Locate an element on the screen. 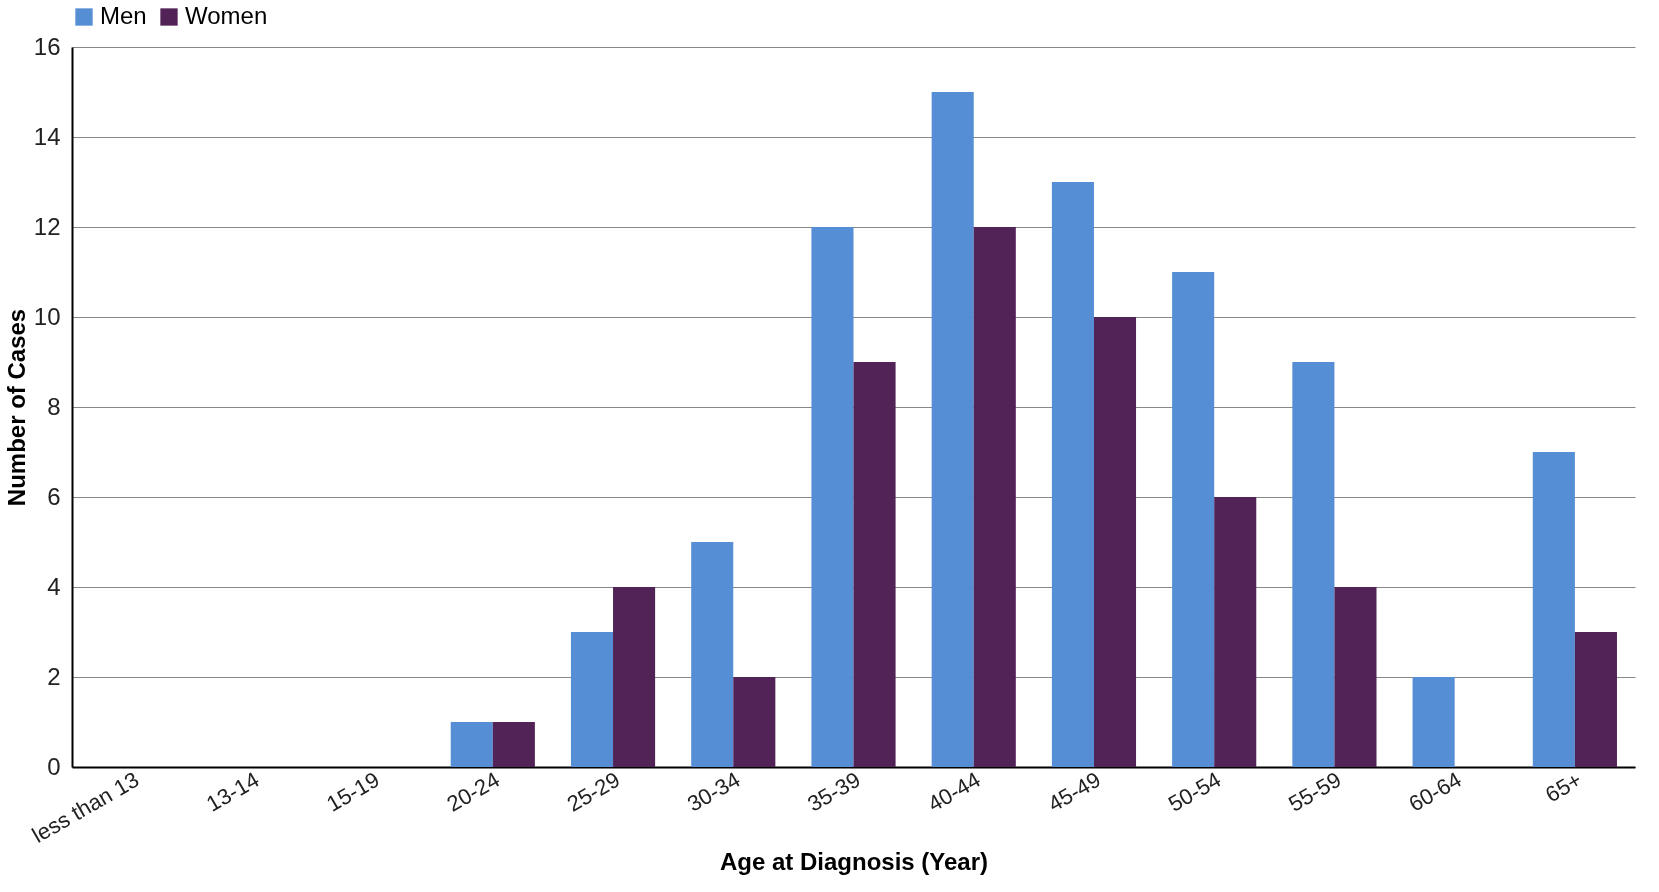 This screenshot has height=892, width=1659. x-tick-label: 65+ is located at coordinates (1563, 787).